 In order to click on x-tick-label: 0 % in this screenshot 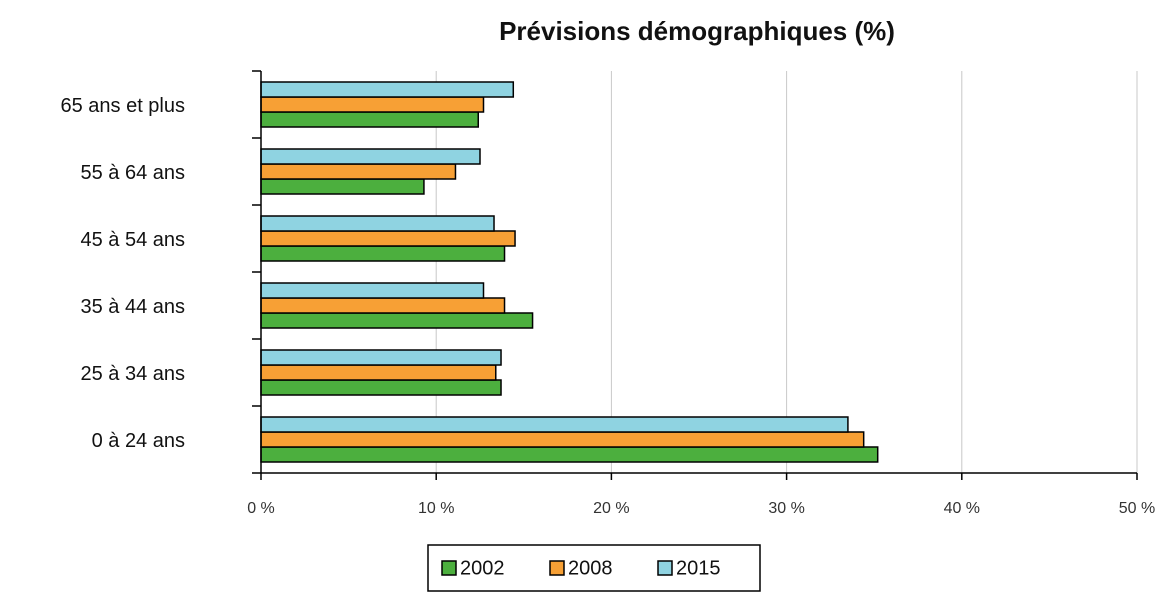, I will do `click(261, 508)`.